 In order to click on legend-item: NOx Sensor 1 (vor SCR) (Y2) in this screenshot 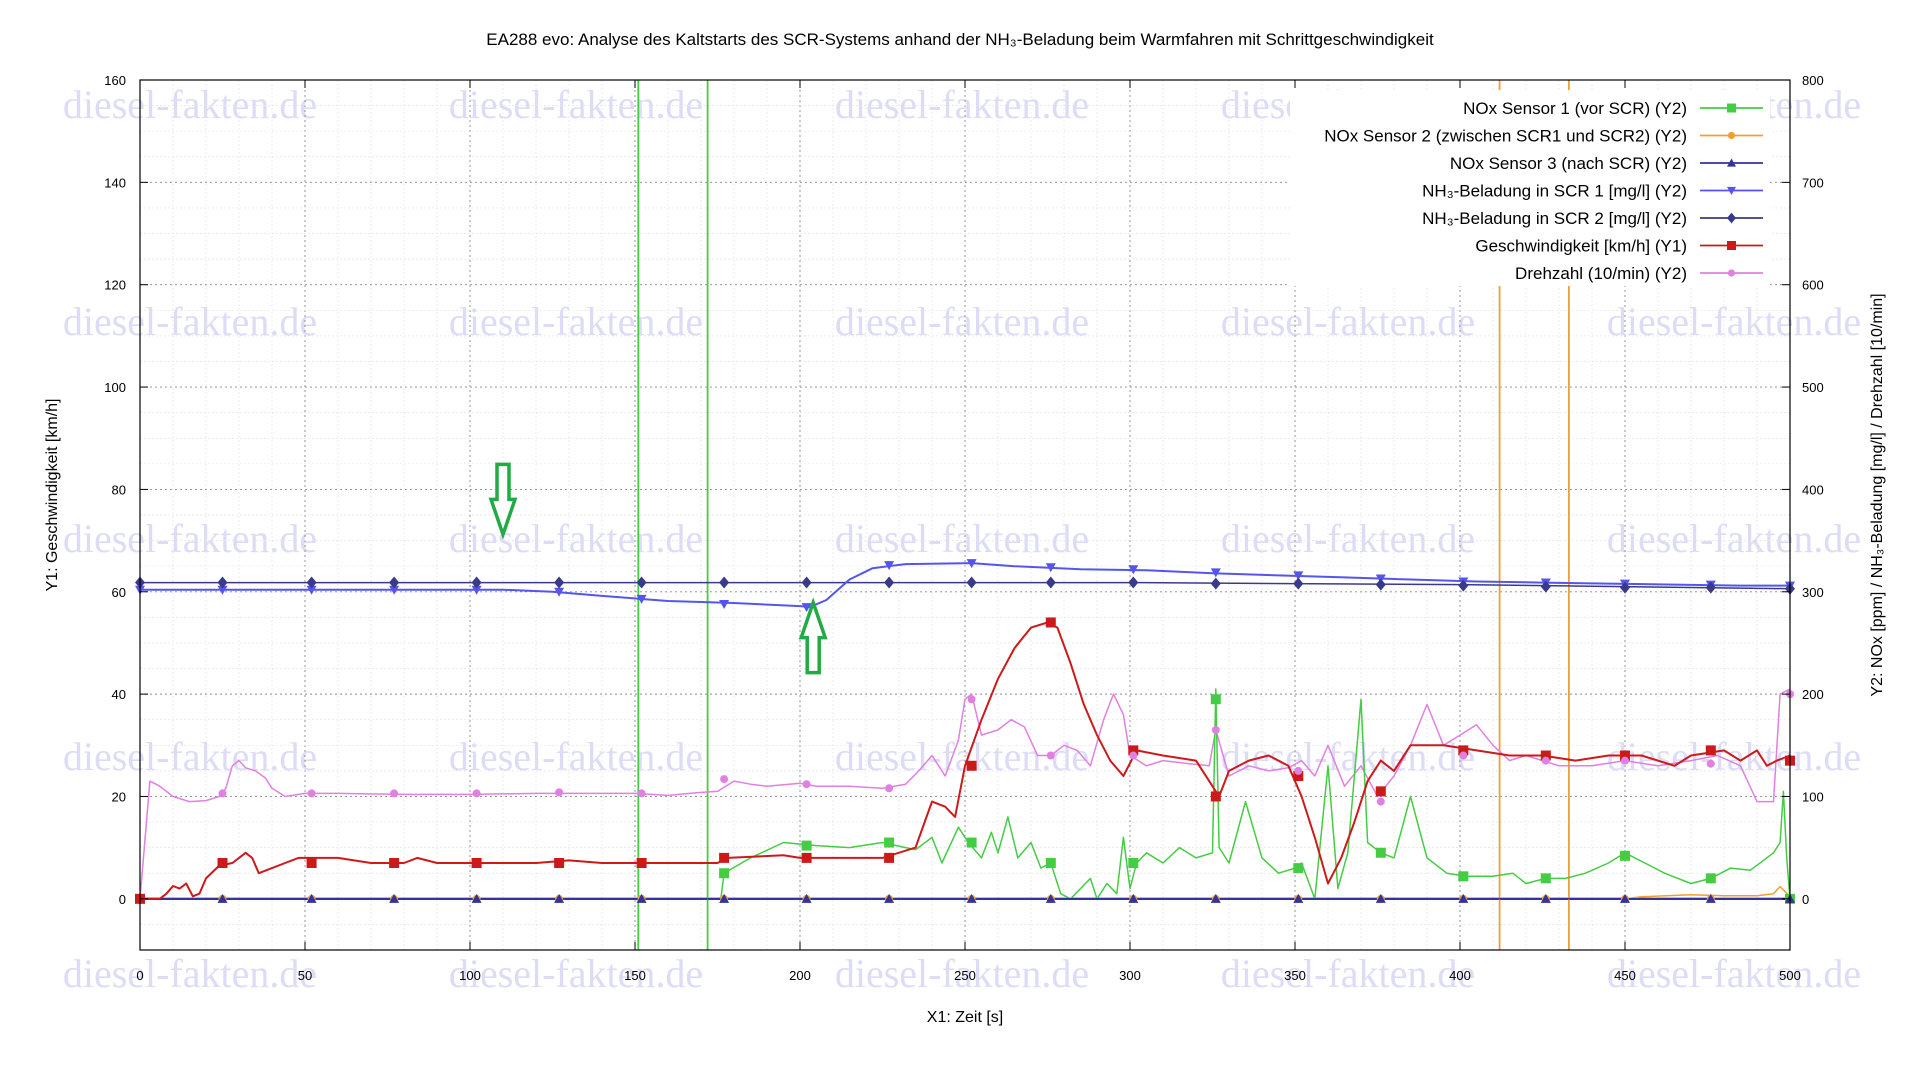, I will do `click(1613, 108)`.